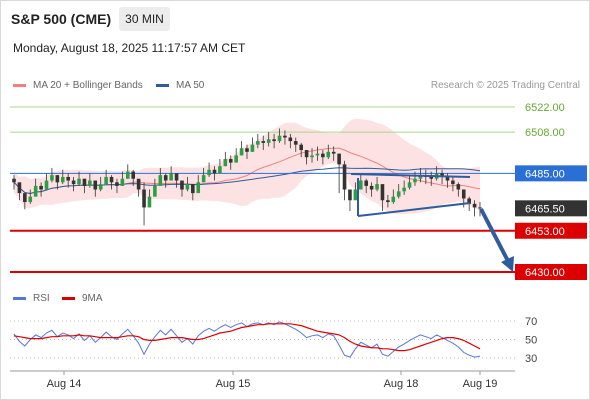 This screenshot has width=590, height=400. Describe the element at coordinates (545, 108) in the screenshot. I see `price-level-label: 6522.00` at that location.